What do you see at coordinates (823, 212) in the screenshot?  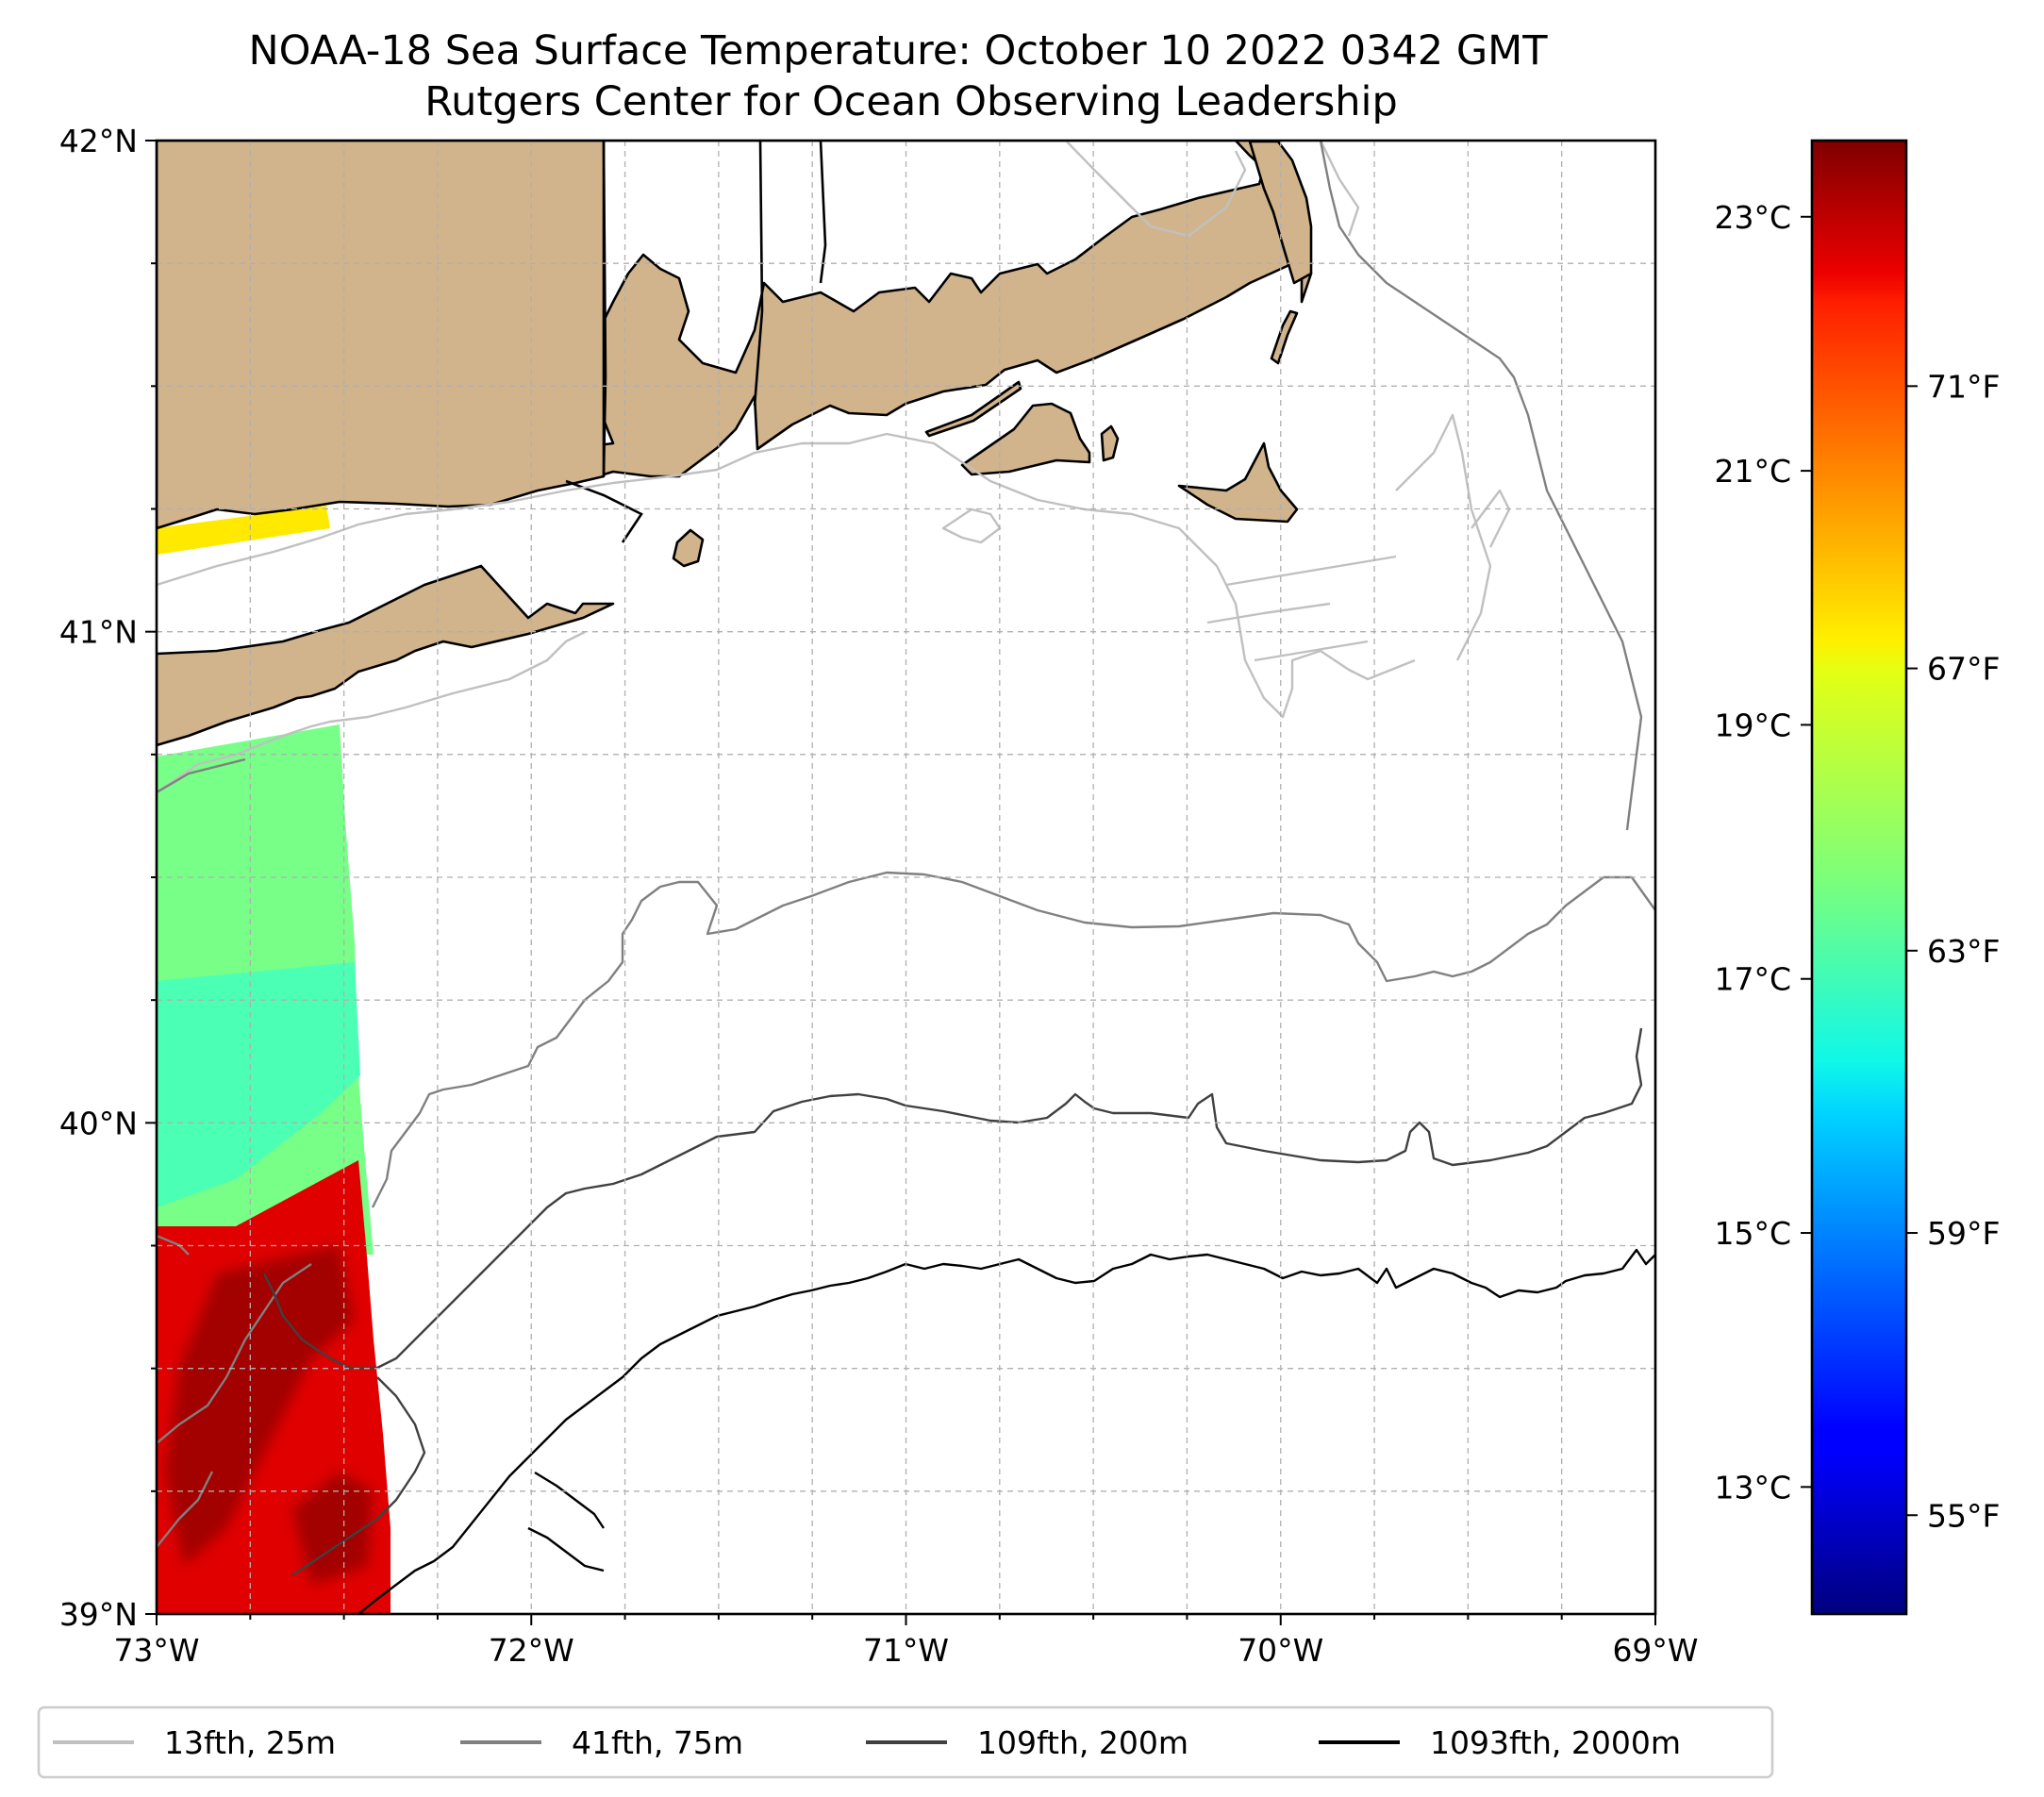 I see `border-ri-ma` at bounding box center [823, 212].